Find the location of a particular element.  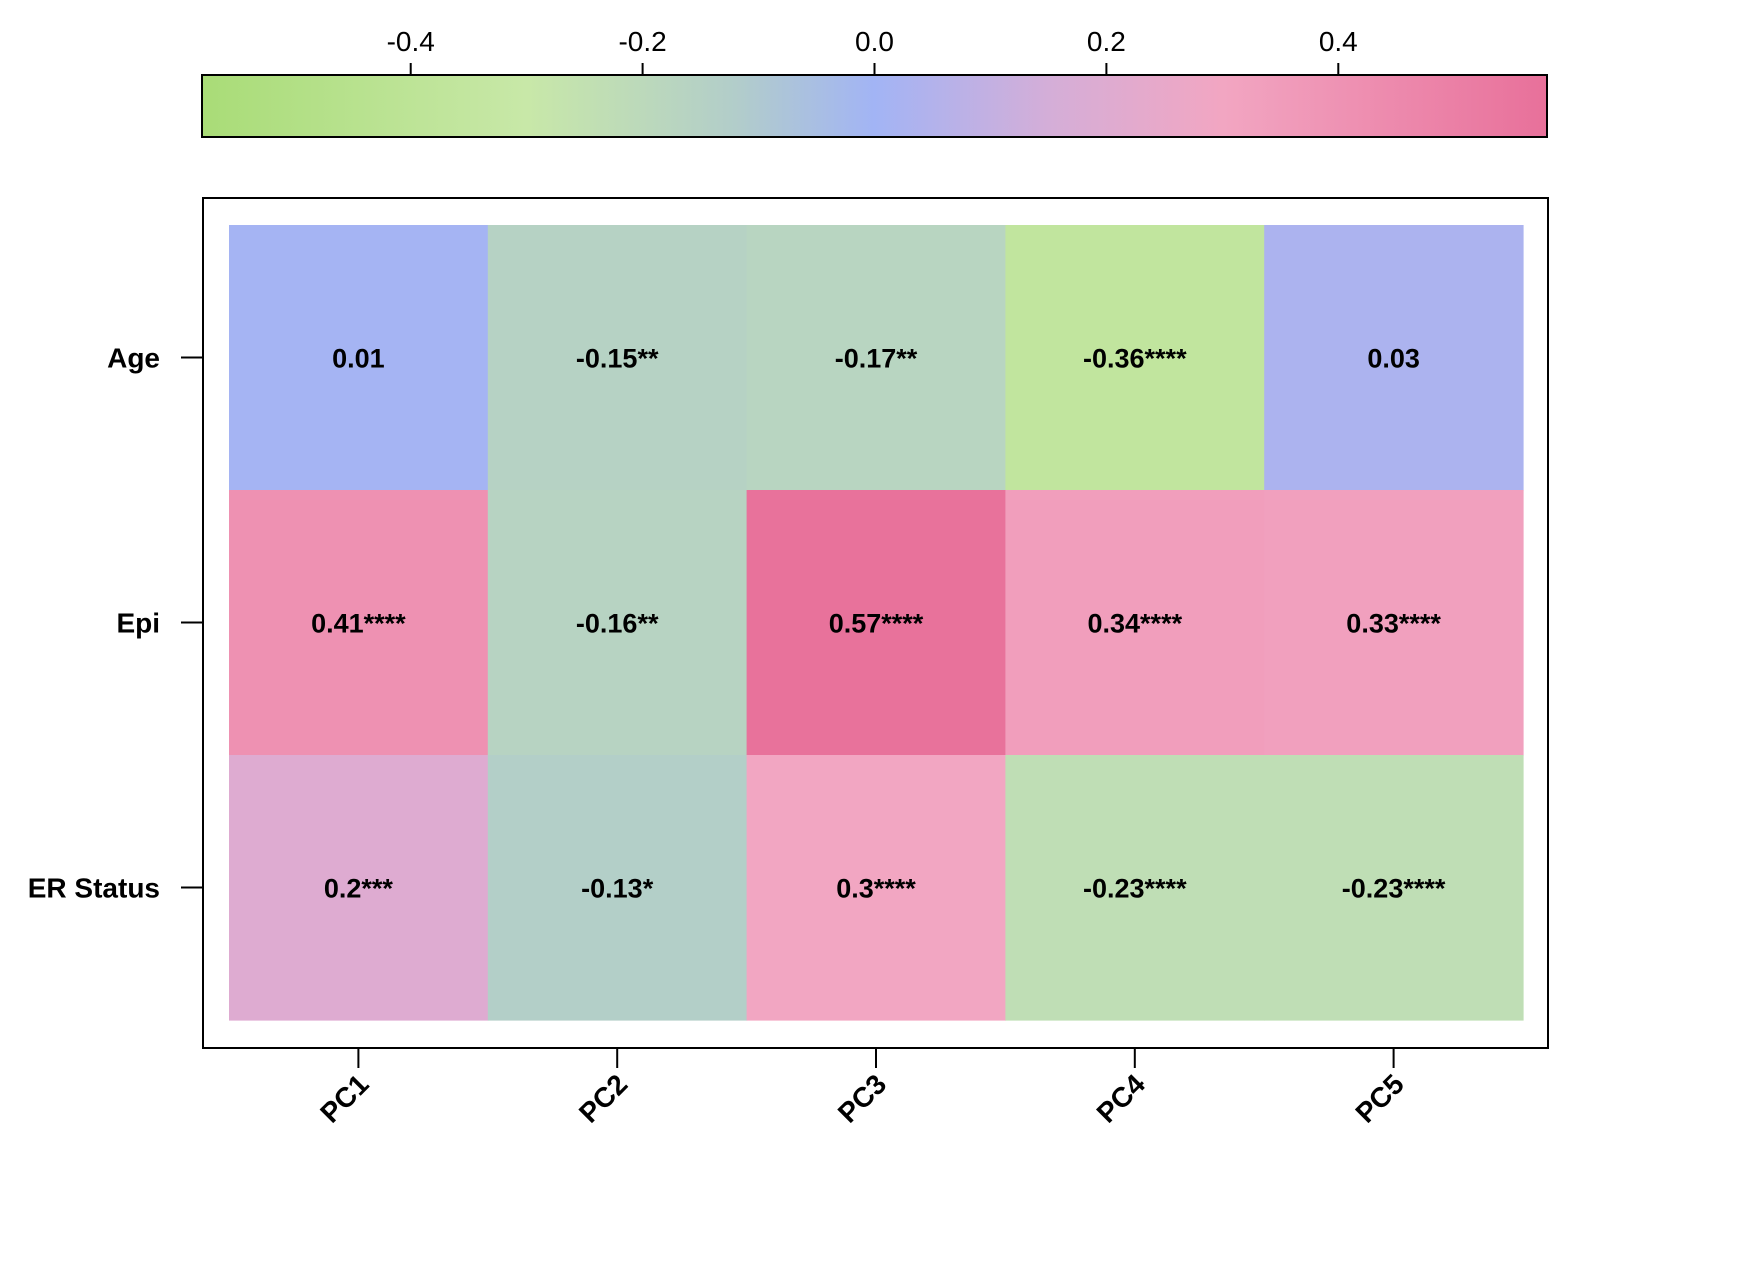

y-tick-label: Epi is located at coordinates (138, 623).